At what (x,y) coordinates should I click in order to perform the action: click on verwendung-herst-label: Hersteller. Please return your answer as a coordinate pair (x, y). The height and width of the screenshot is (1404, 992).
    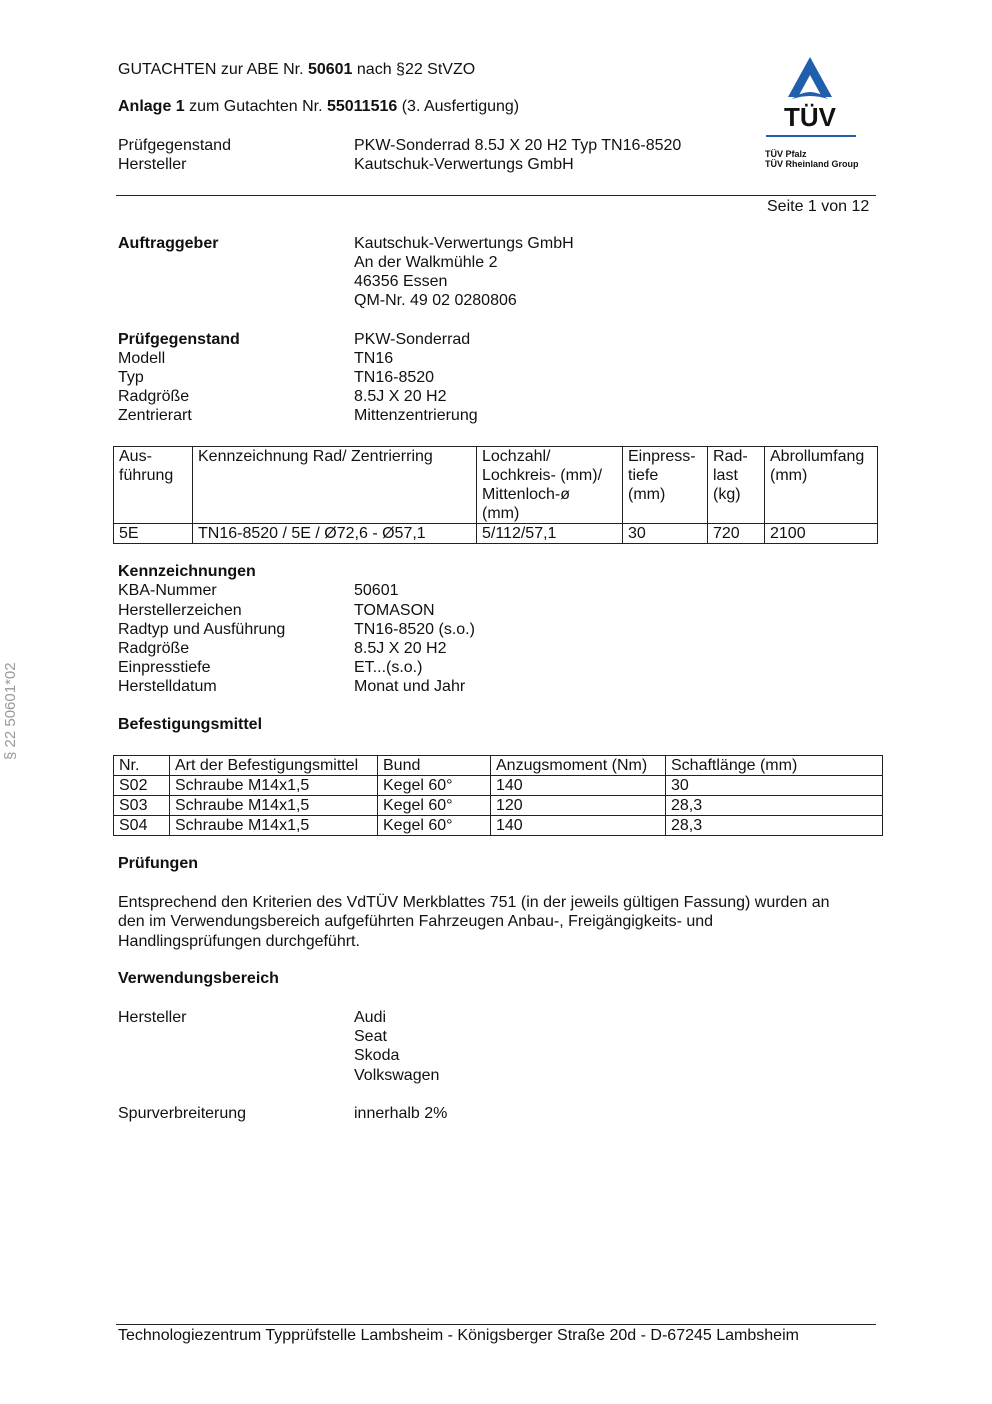
    Looking at the image, I should click on (152, 1017).